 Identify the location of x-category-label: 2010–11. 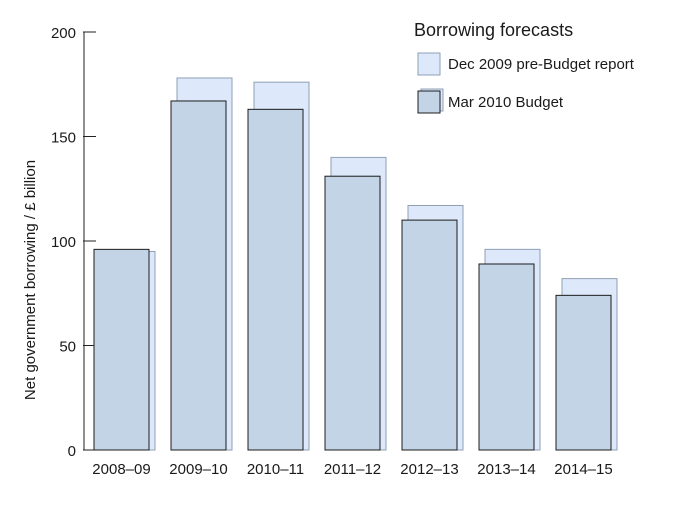
(275, 469).